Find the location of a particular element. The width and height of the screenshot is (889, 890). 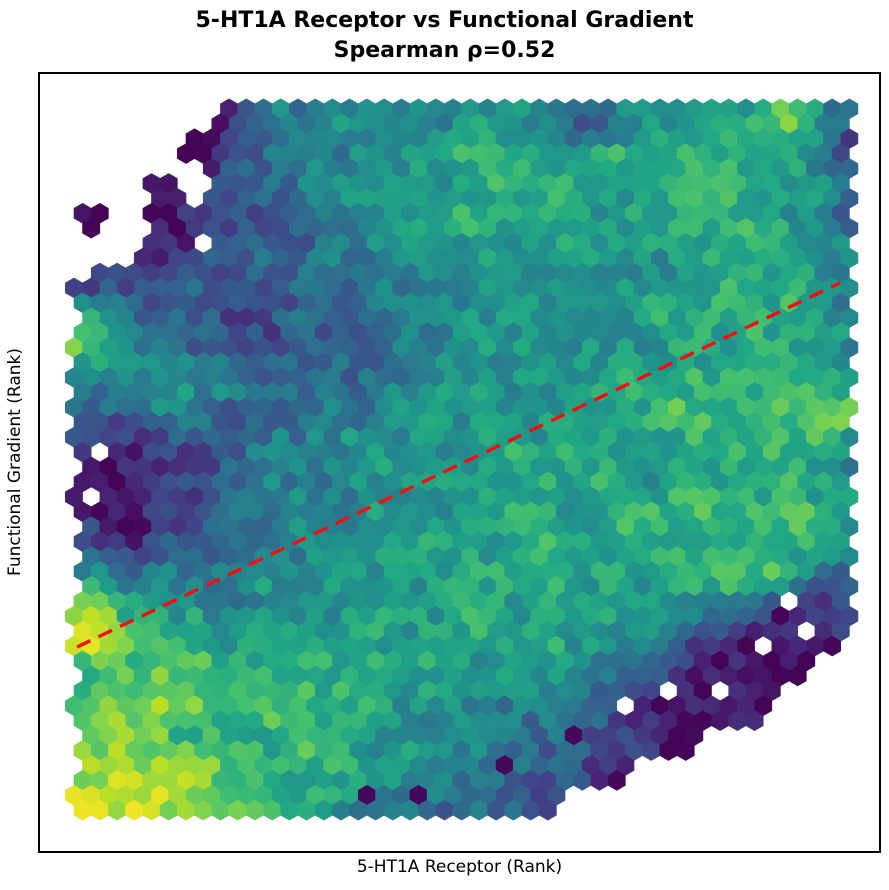

chart-title-line1: 5-HT1A Receptor vs Functional Gradient is located at coordinates (444, 20).